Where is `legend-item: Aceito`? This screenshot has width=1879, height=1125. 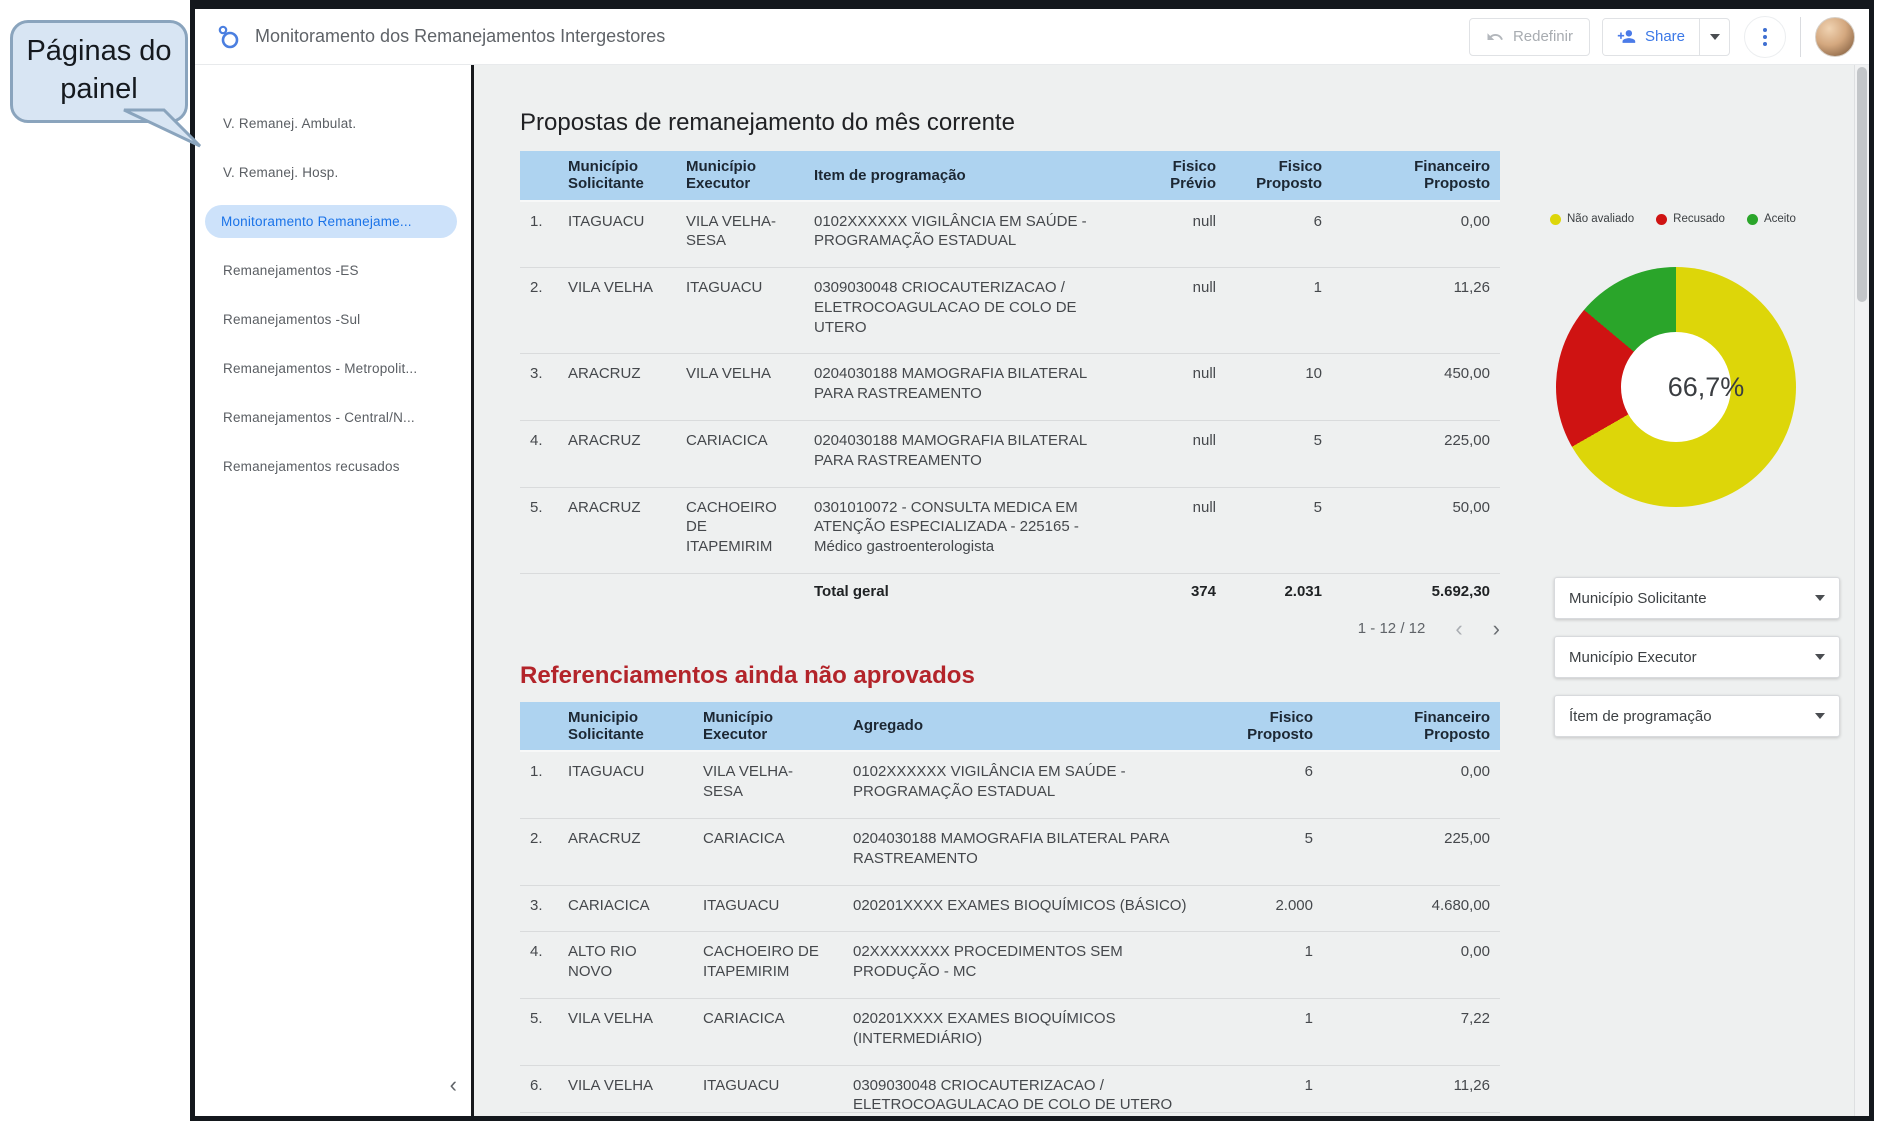 legend-item: Aceito is located at coordinates (1771, 219).